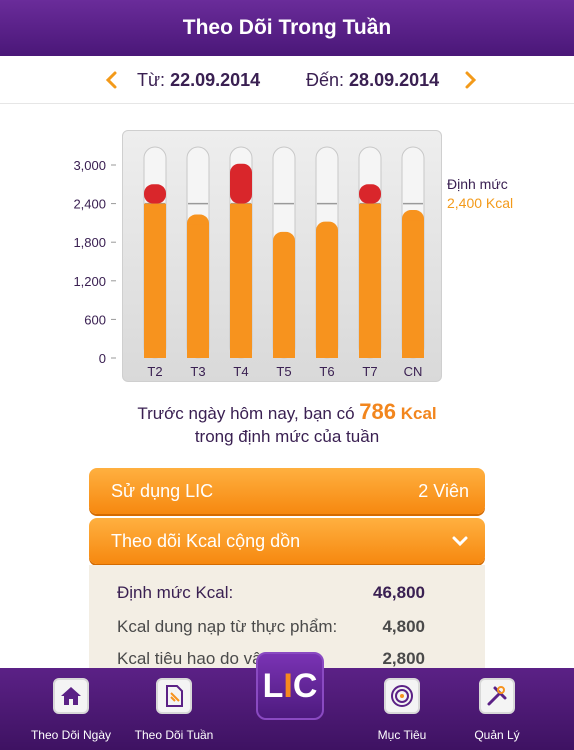  I want to click on logo-letter-c: C, so click(305, 685).